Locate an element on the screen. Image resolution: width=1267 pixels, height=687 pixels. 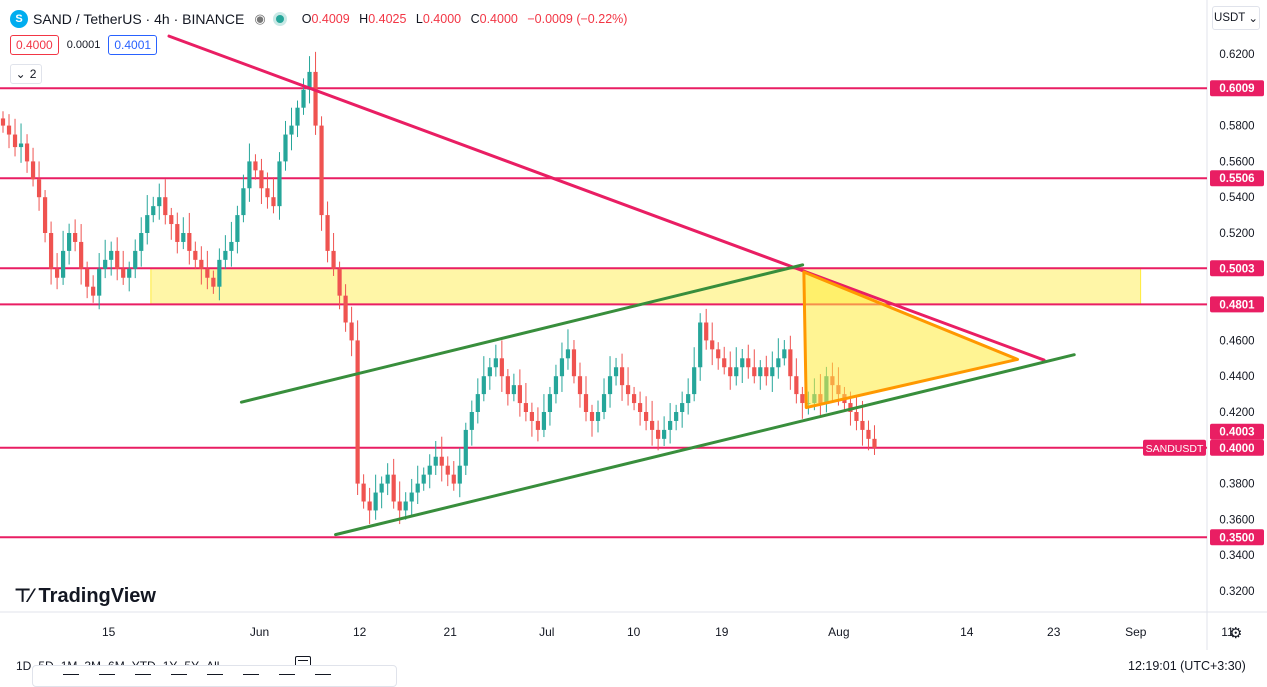
currency-selector: USDT ⌄ is located at coordinates (1236, 18).